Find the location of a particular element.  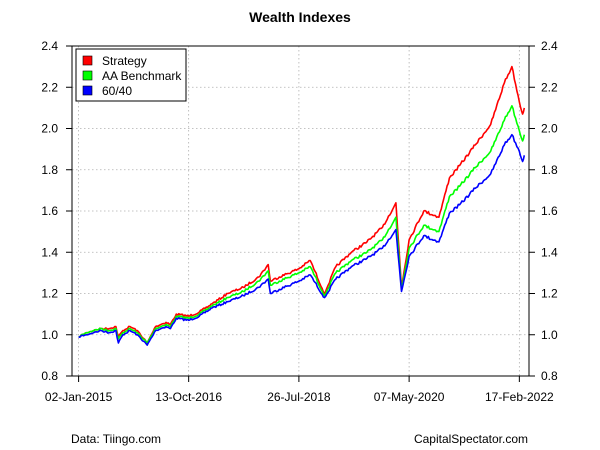

right-y-axis: 0.8 1.0 1.2 1.4 1.6 1.8 2.0 2.2 2.4 is located at coordinates (543, 211).